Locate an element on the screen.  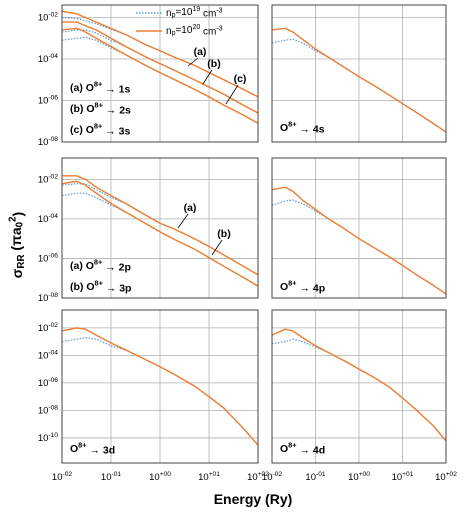
x-axis-label: Energy (Ry) is located at coordinates (253, 499).